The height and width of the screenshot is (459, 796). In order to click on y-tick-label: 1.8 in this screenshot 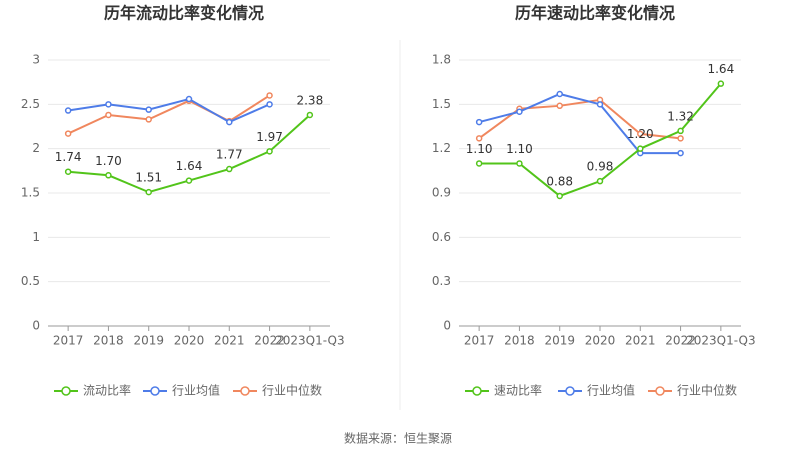, I will do `click(441, 60)`.